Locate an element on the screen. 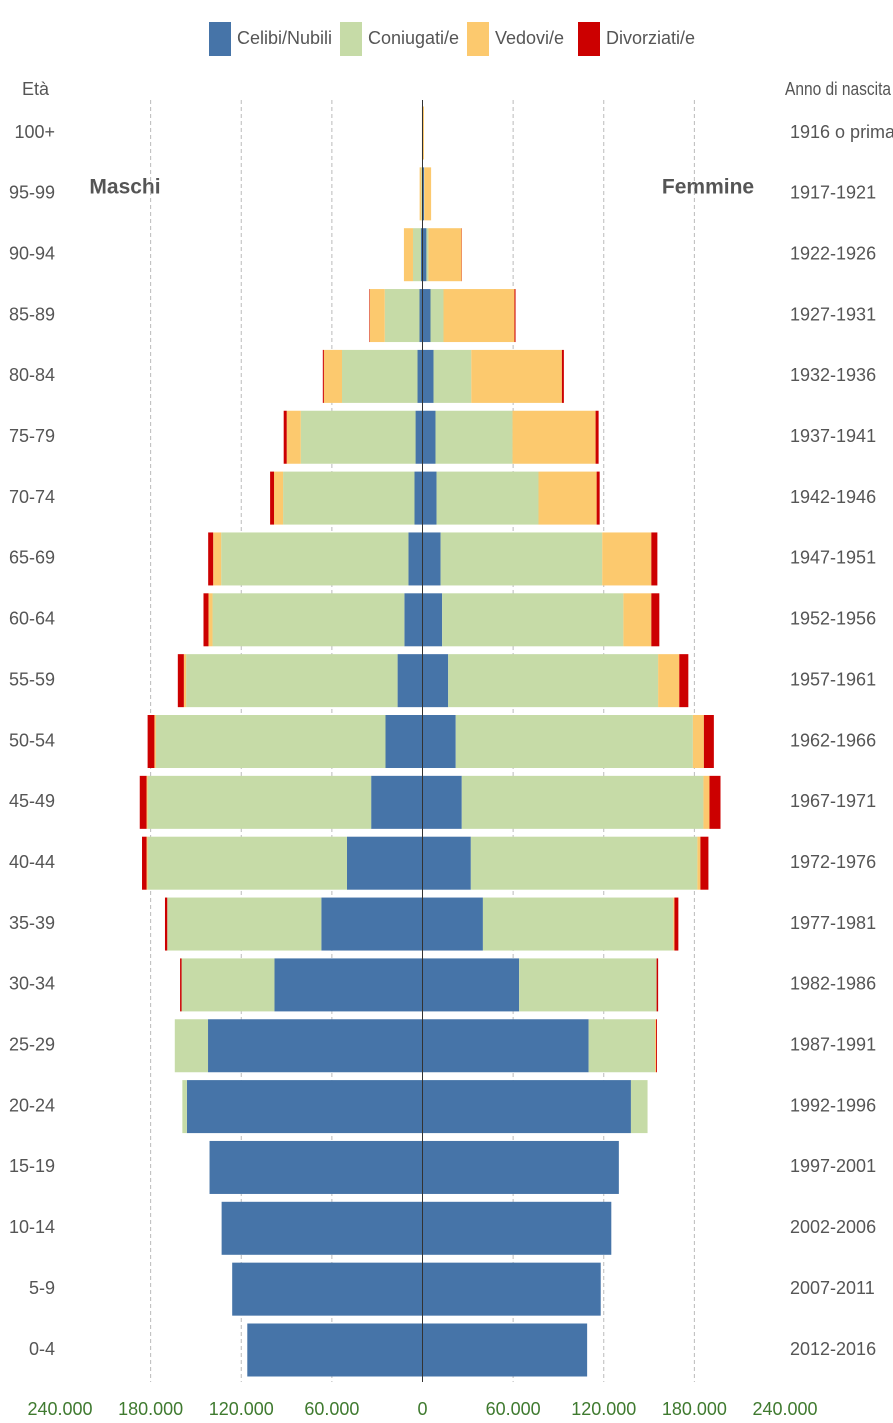 This screenshot has width=893, height=1423. y-tick-label: 75-79 is located at coordinates (32, 436).